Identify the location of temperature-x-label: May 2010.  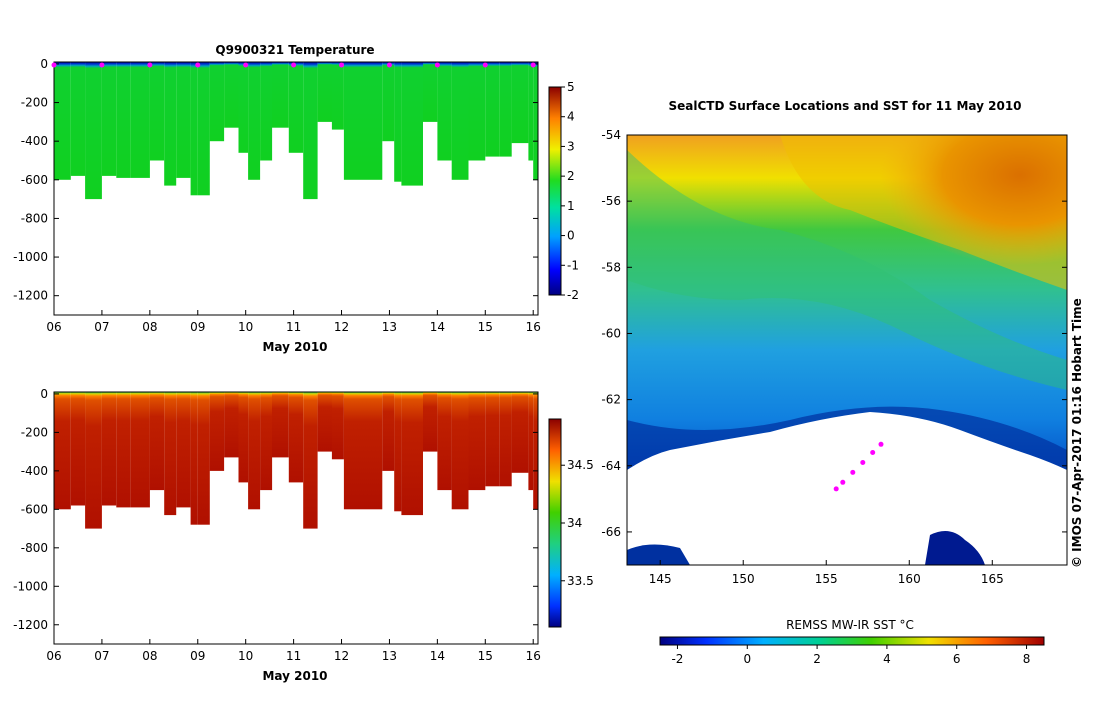
(294, 347).